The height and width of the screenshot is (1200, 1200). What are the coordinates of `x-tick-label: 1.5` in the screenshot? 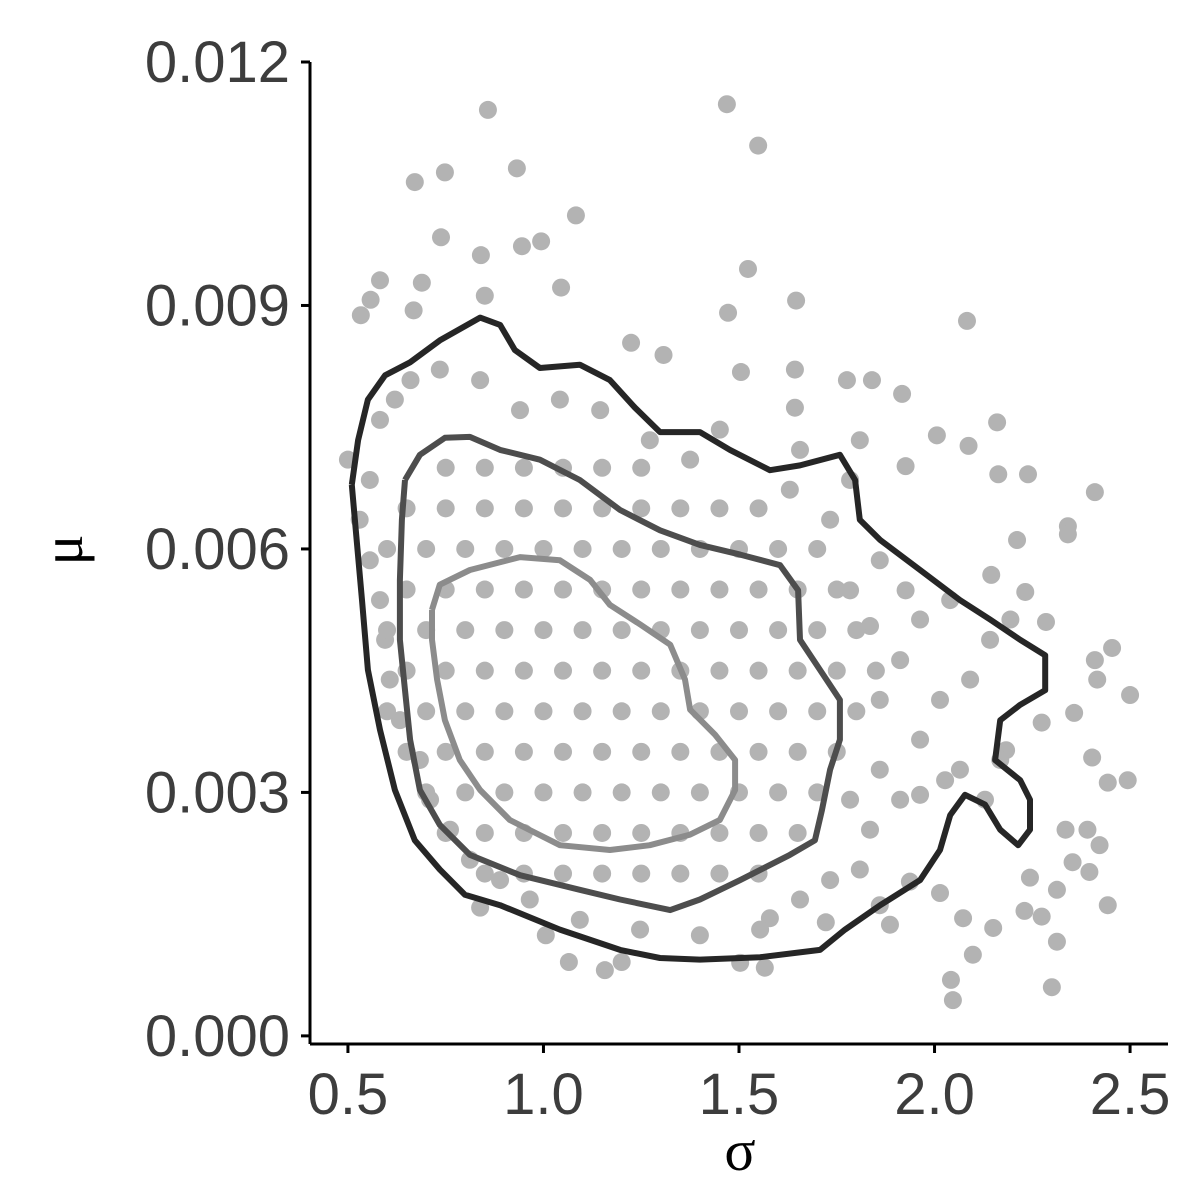 It's located at (739, 1094).